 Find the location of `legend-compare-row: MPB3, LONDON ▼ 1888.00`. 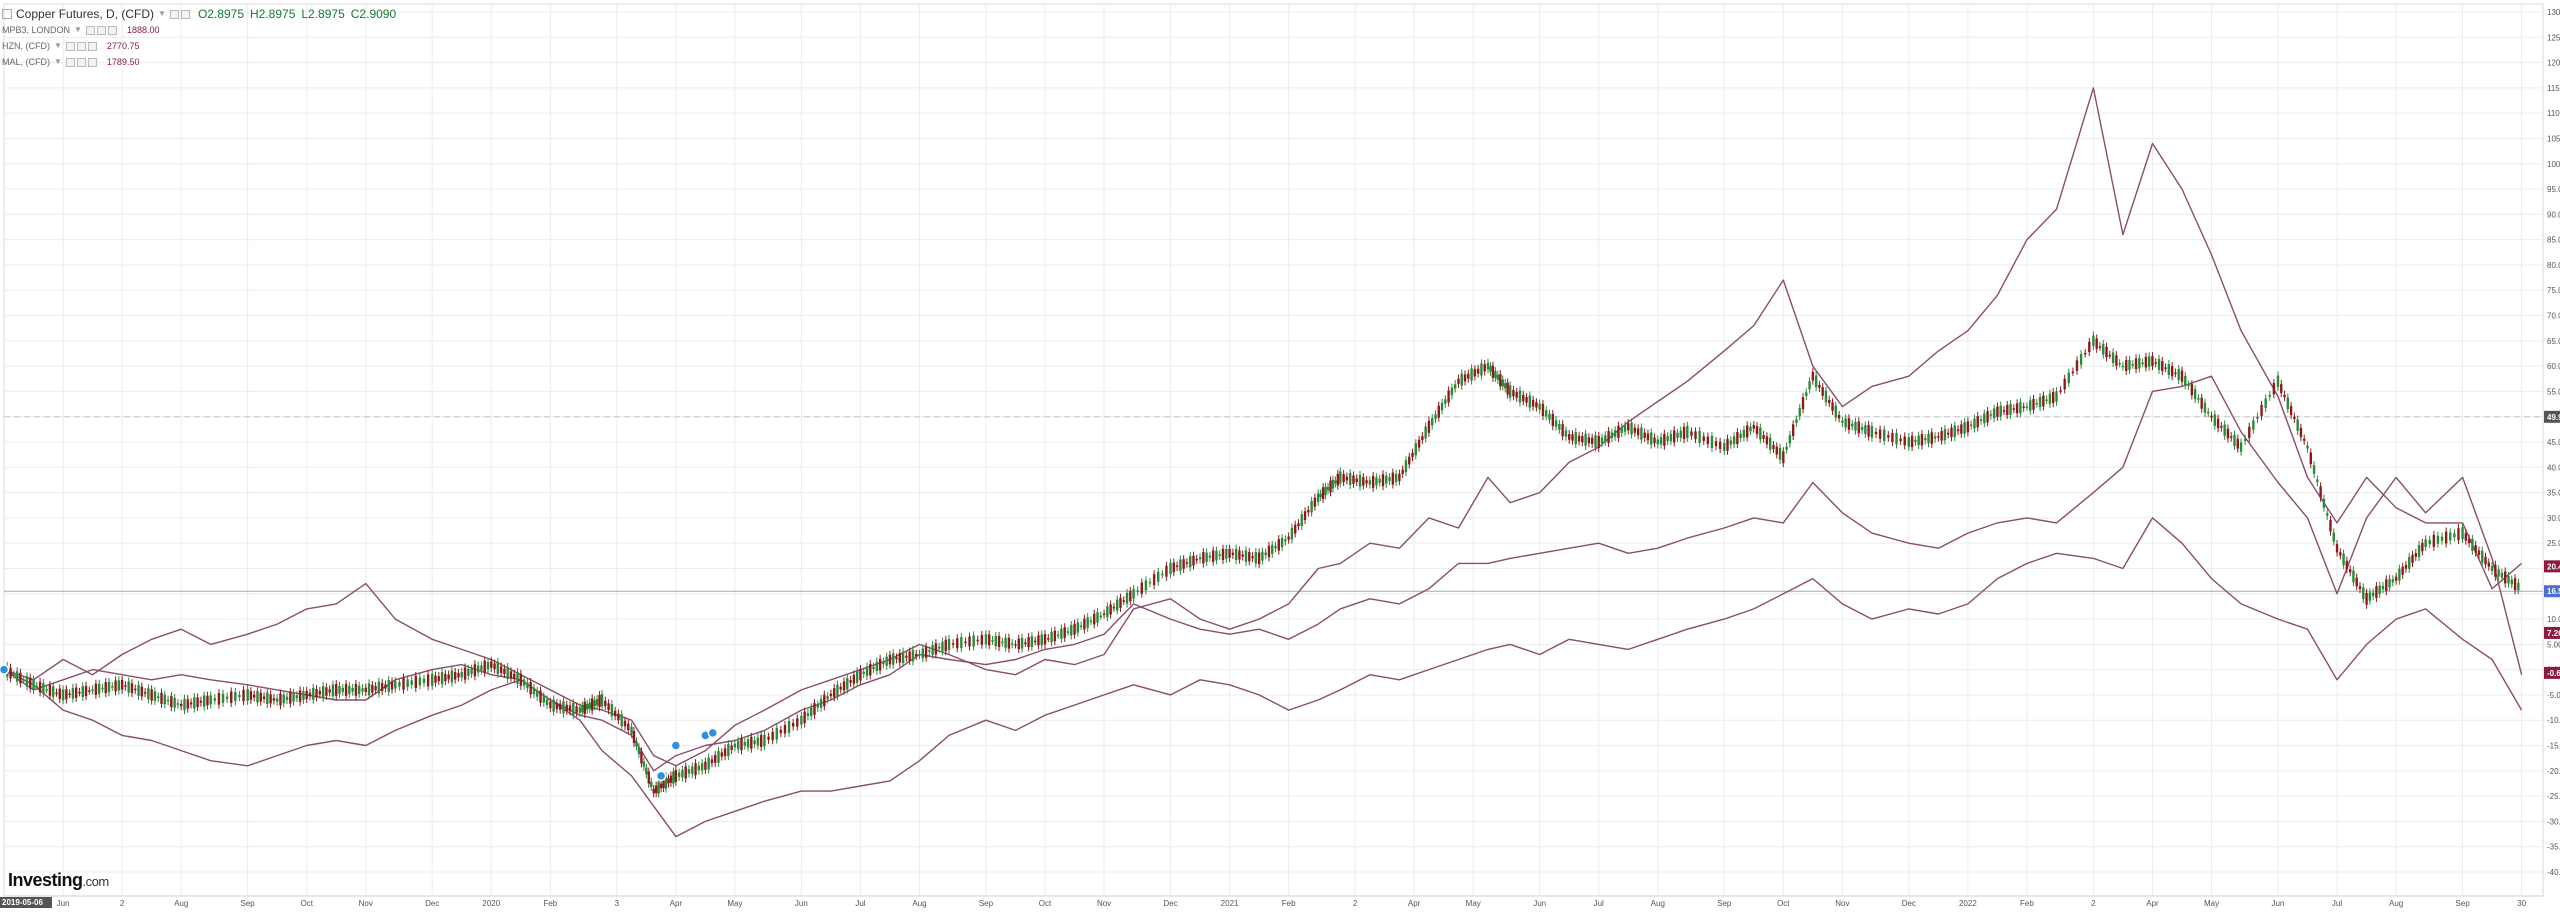

legend-compare-row: MPB3, LONDON ▼ 1888.00 is located at coordinates (199, 30).